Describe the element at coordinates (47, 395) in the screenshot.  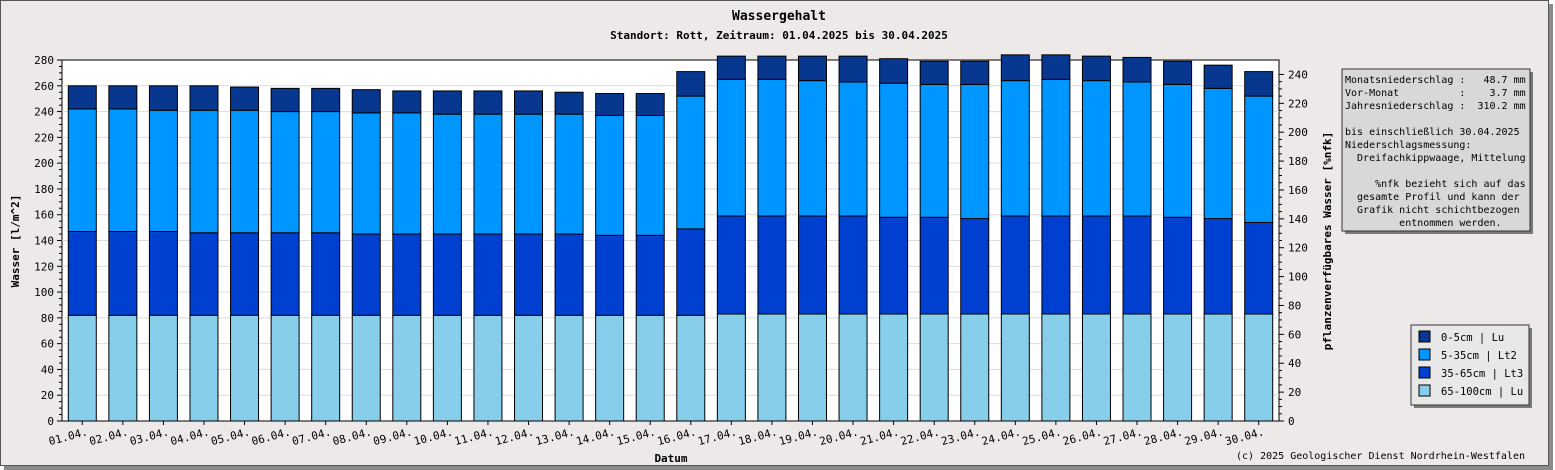
I see `y-tick-label: 20` at that location.